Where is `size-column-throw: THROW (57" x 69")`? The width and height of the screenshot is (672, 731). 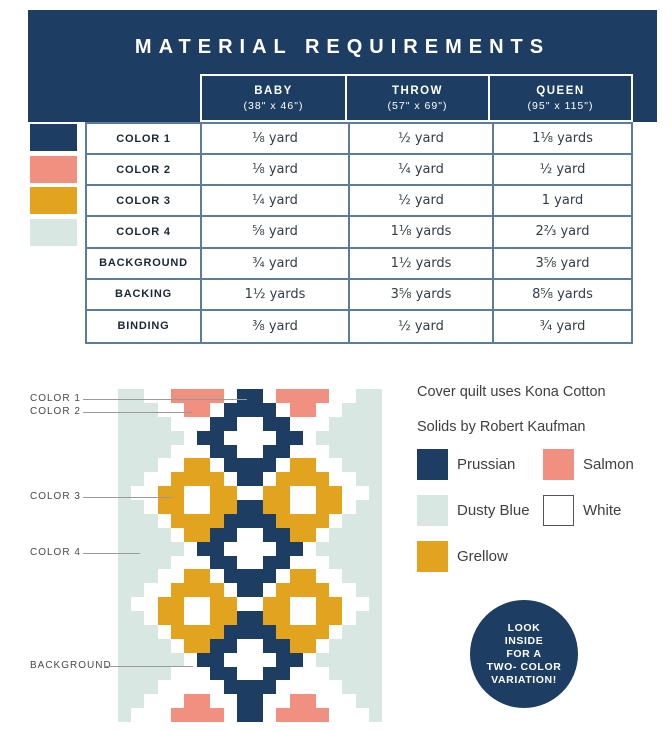
size-column-throw: THROW (57" x 69") is located at coordinates (416, 98).